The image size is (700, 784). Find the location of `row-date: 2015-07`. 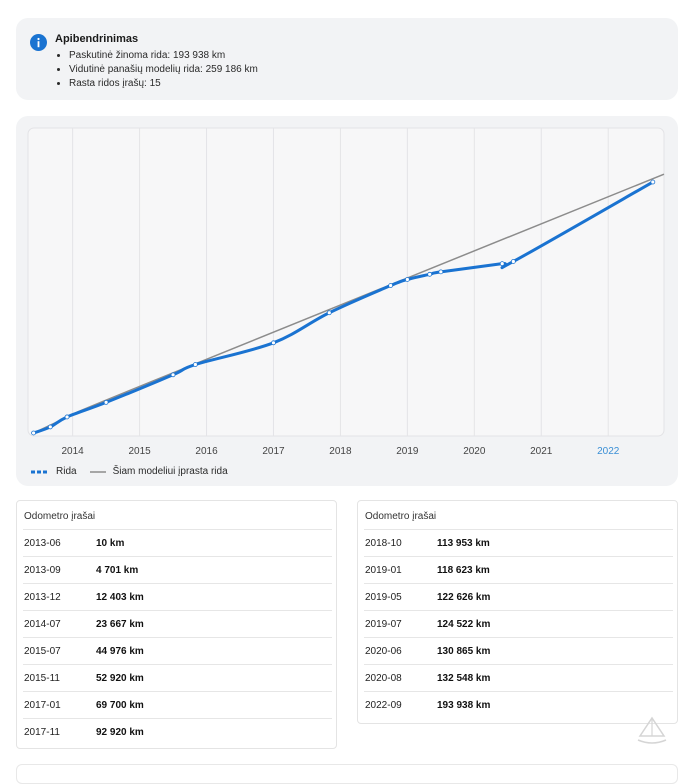

row-date: 2015-07 is located at coordinates (42, 651).